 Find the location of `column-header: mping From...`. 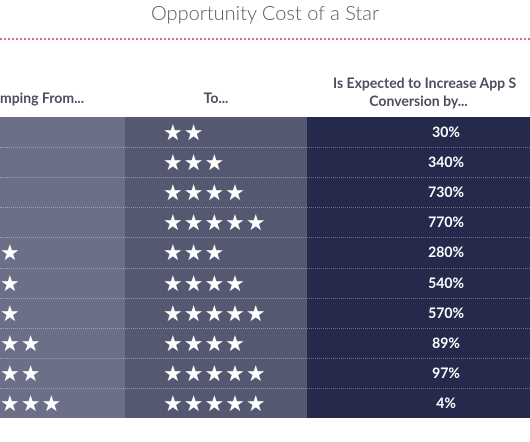

column-header: mping From... is located at coordinates (42, 97).